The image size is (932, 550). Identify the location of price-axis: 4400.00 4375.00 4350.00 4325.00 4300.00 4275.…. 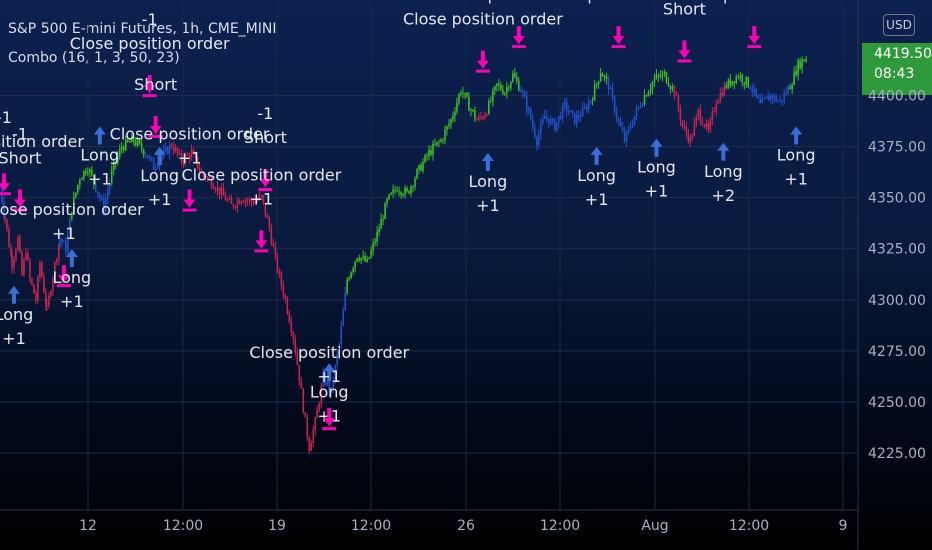
(897, 276).